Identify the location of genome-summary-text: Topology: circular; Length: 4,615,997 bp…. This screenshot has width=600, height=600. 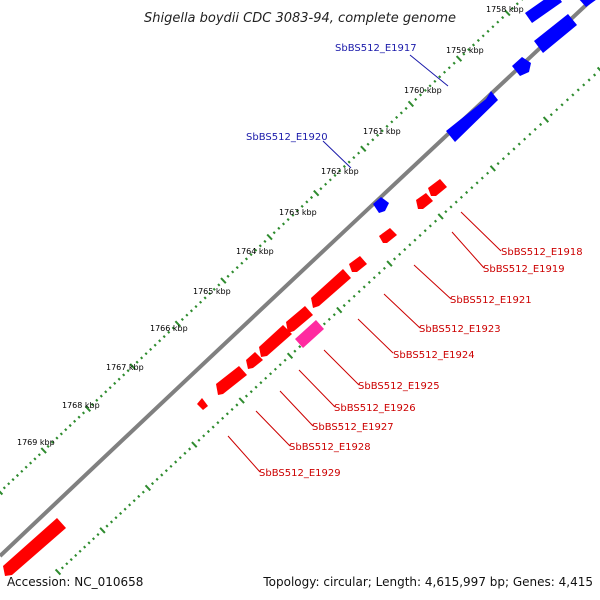
(427, 582).